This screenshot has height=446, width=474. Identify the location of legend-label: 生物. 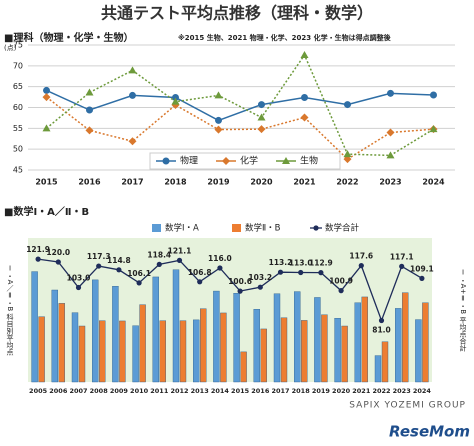
(309, 161).